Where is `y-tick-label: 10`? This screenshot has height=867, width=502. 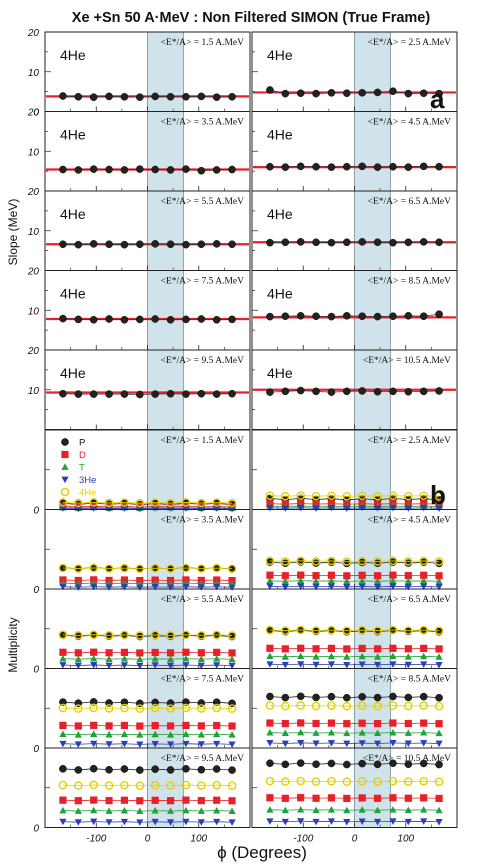 y-tick-label: 10 is located at coordinates (34, 152).